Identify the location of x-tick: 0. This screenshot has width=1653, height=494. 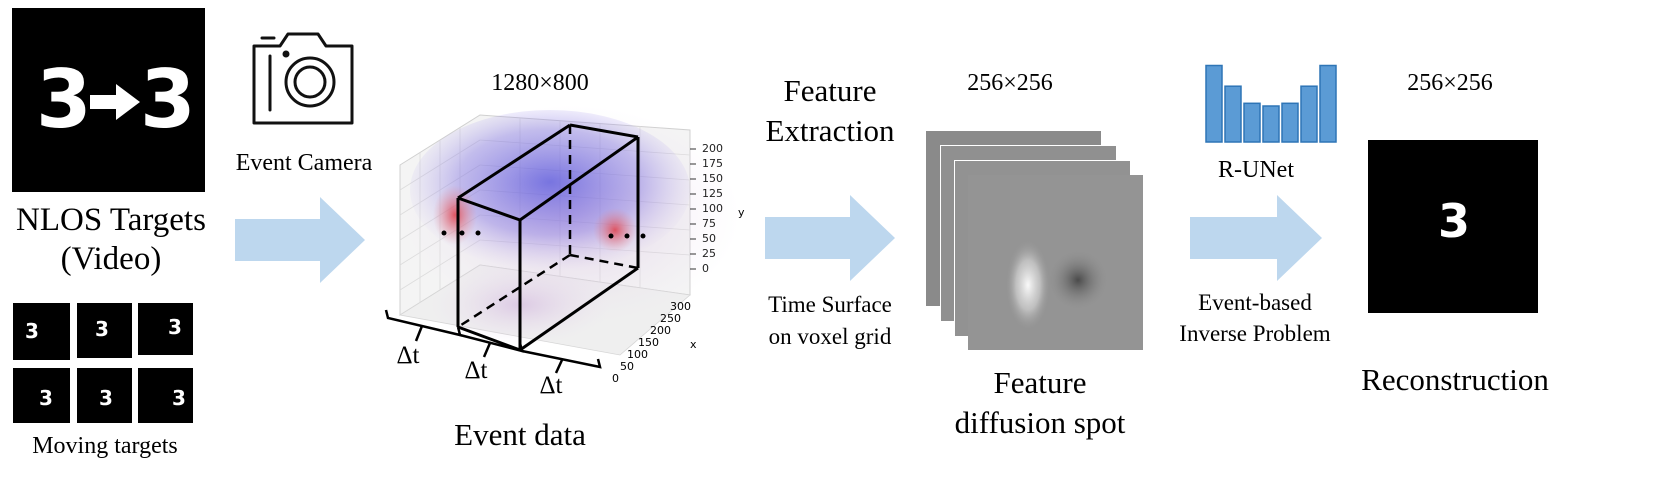
(615, 378).